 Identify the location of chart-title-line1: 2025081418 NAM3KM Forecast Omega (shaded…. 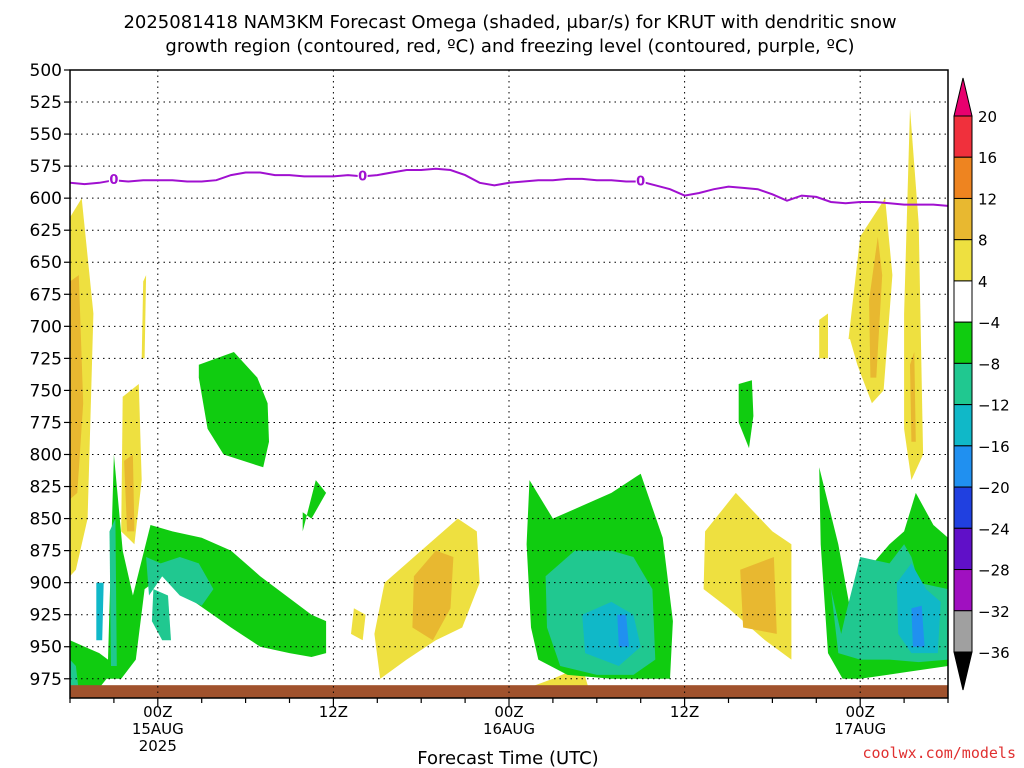
(509, 22).